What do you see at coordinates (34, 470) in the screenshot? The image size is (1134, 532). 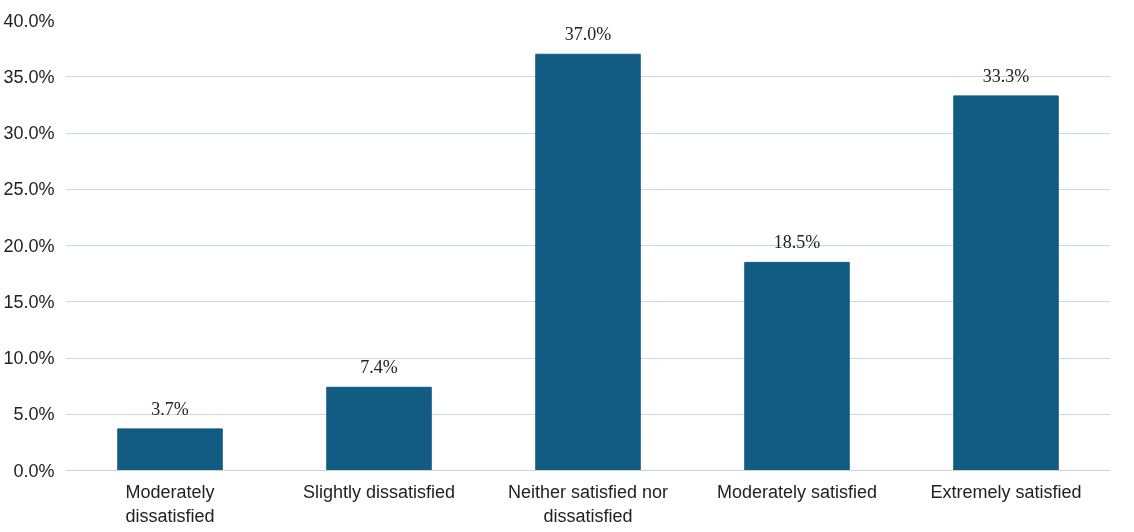 I see `y-tick-label: 0.0%` at bounding box center [34, 470].